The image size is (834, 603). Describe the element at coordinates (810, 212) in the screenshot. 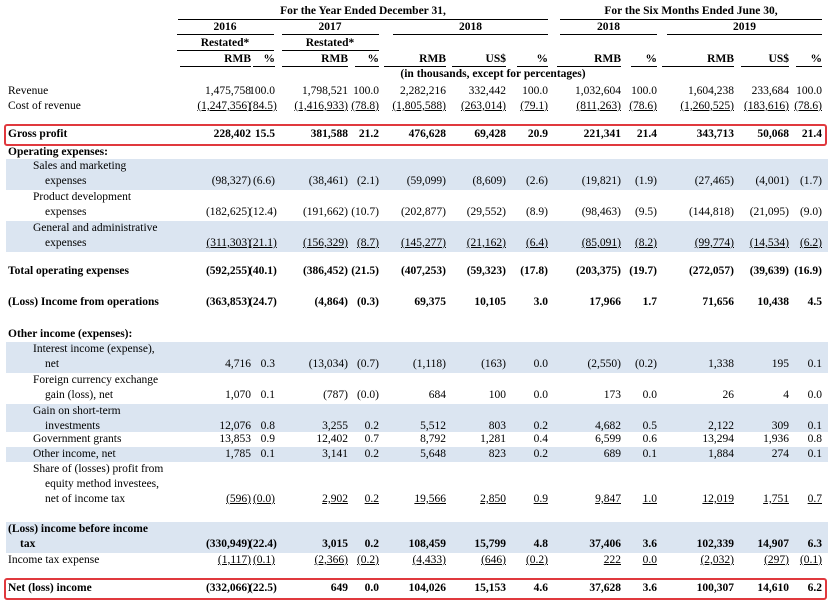

I see `cell-value: (9.0)` at that location.